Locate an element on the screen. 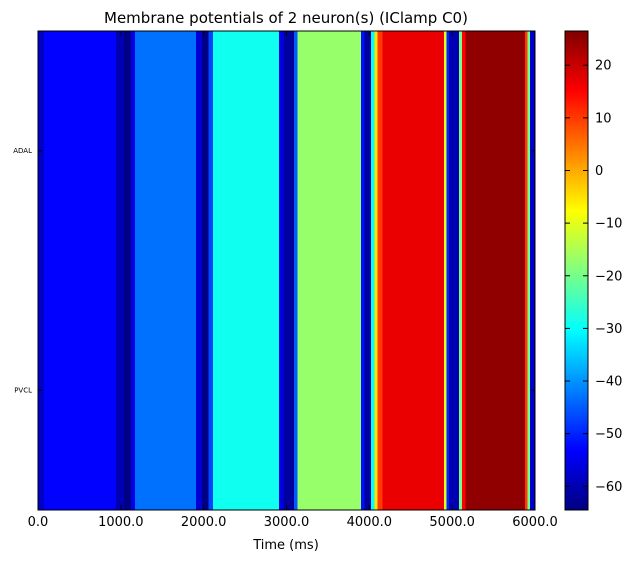 Image resolution: width=633 pixels, height=561 pixels. colorbar-tick-label: −50 is located at coordinates (608, 434).